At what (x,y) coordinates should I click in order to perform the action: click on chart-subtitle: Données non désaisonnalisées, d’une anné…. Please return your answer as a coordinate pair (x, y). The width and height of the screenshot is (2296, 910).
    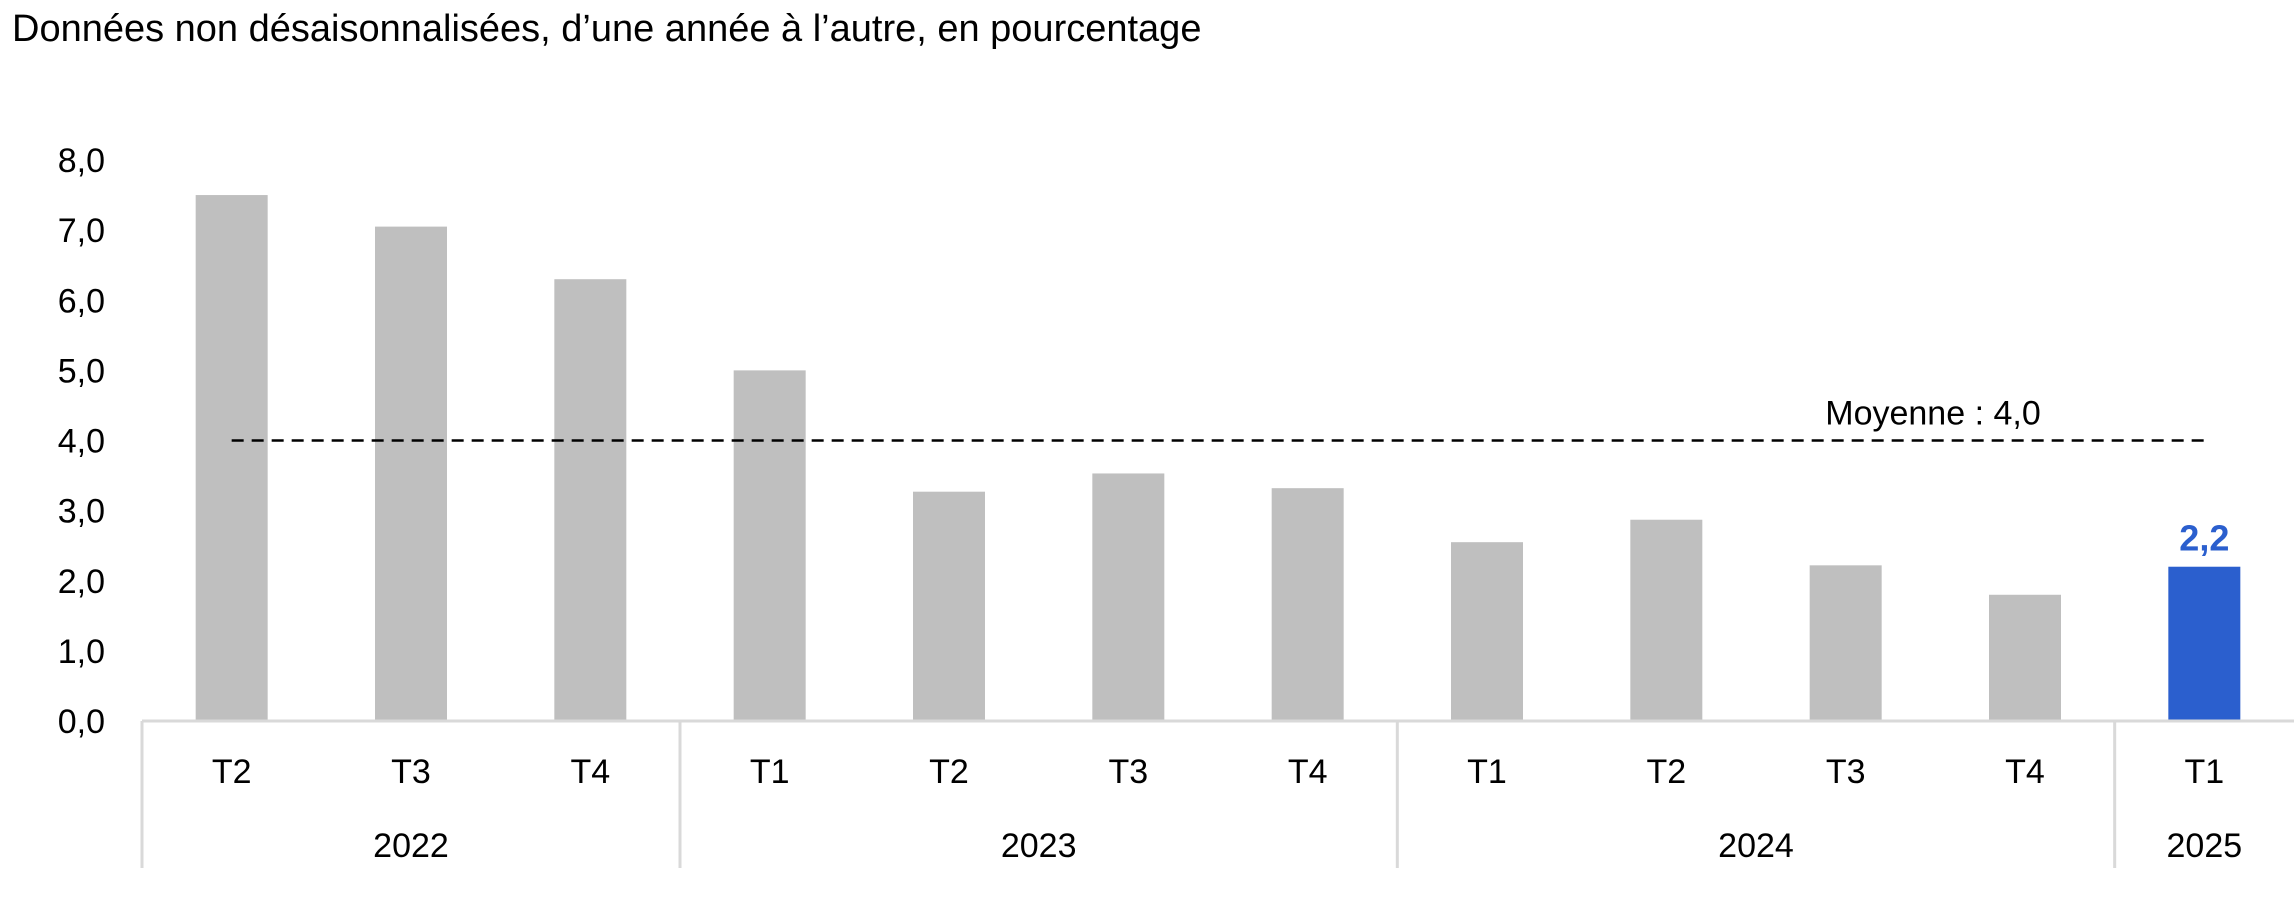
    Looking at the image, I should click on (607, 29).